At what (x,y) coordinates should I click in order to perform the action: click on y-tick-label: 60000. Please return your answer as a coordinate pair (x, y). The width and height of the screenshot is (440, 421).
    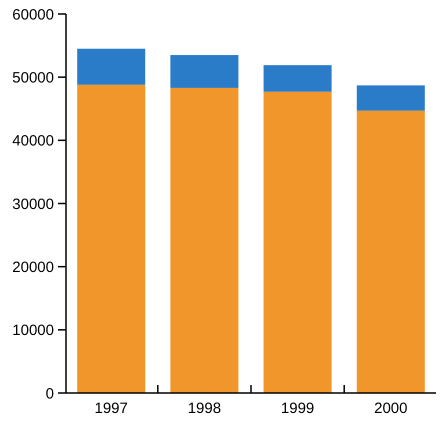
    Looking at the image, I should click on (33, 15).